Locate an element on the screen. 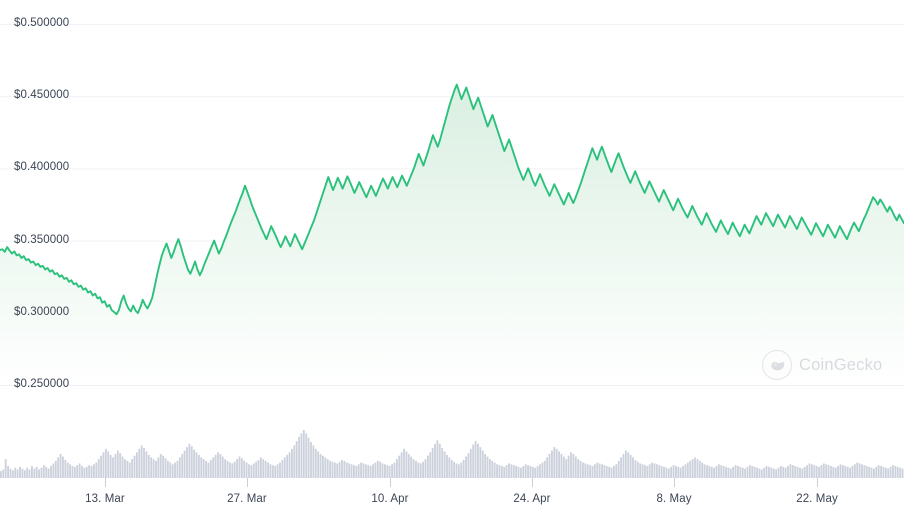  x-axis-label: 22. May is located at coordinates (817, 499).